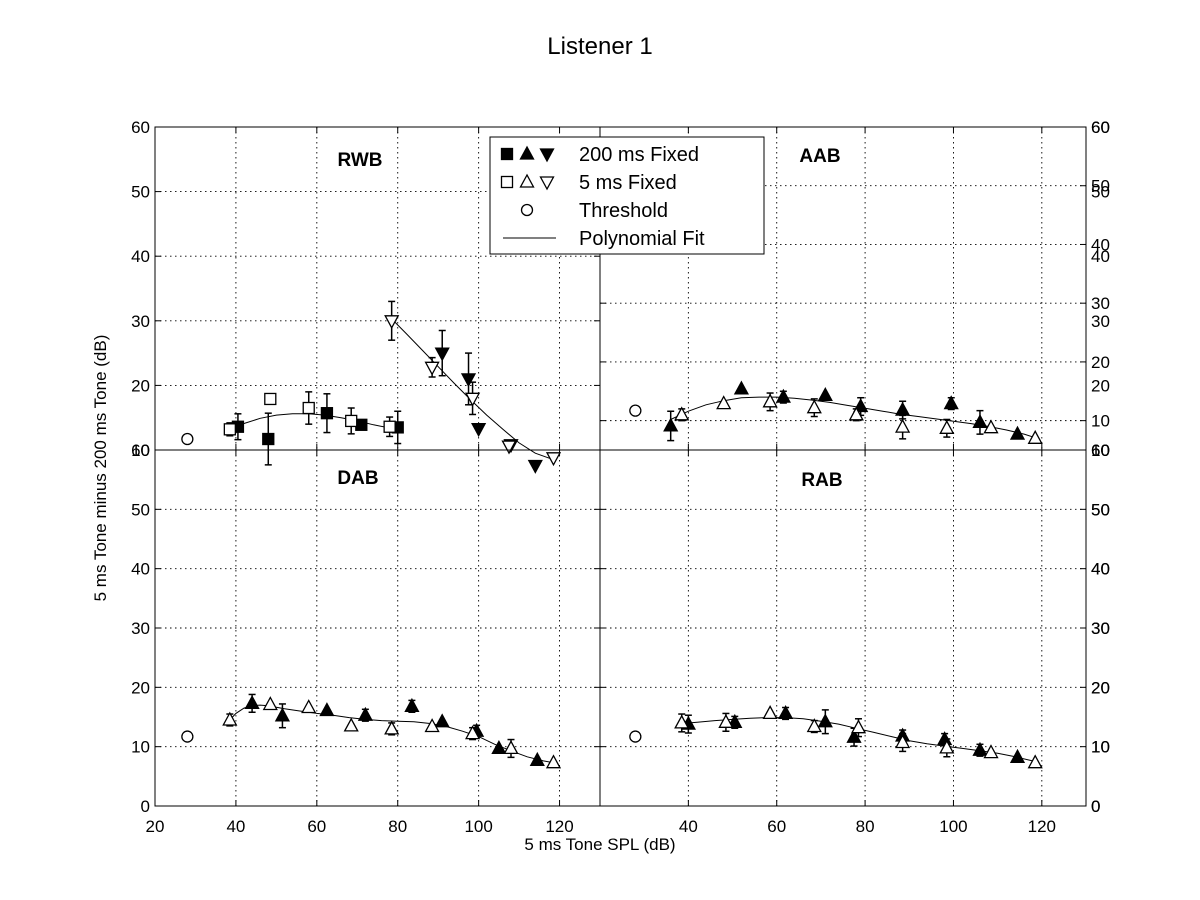 Image resolution: width=1200 pixels, height=900 pixels. Describe the element at coordinates (821, 480) in the screenshot. I see `panel-label: RAB` at that location.